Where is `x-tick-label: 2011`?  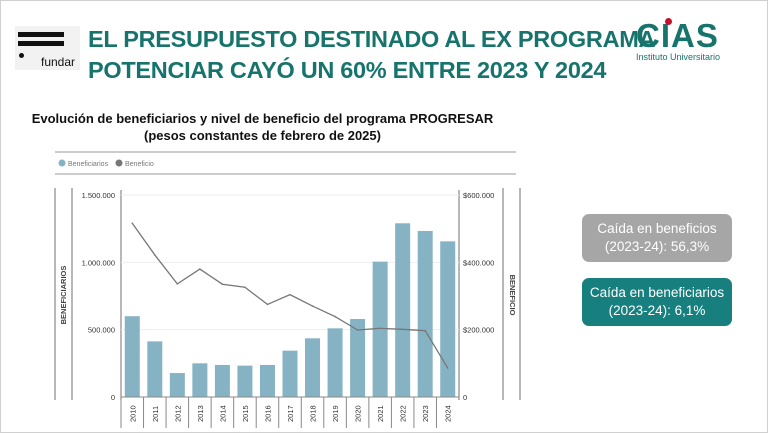
x-tick-label: 2011 is located at coordinates (155, 414).